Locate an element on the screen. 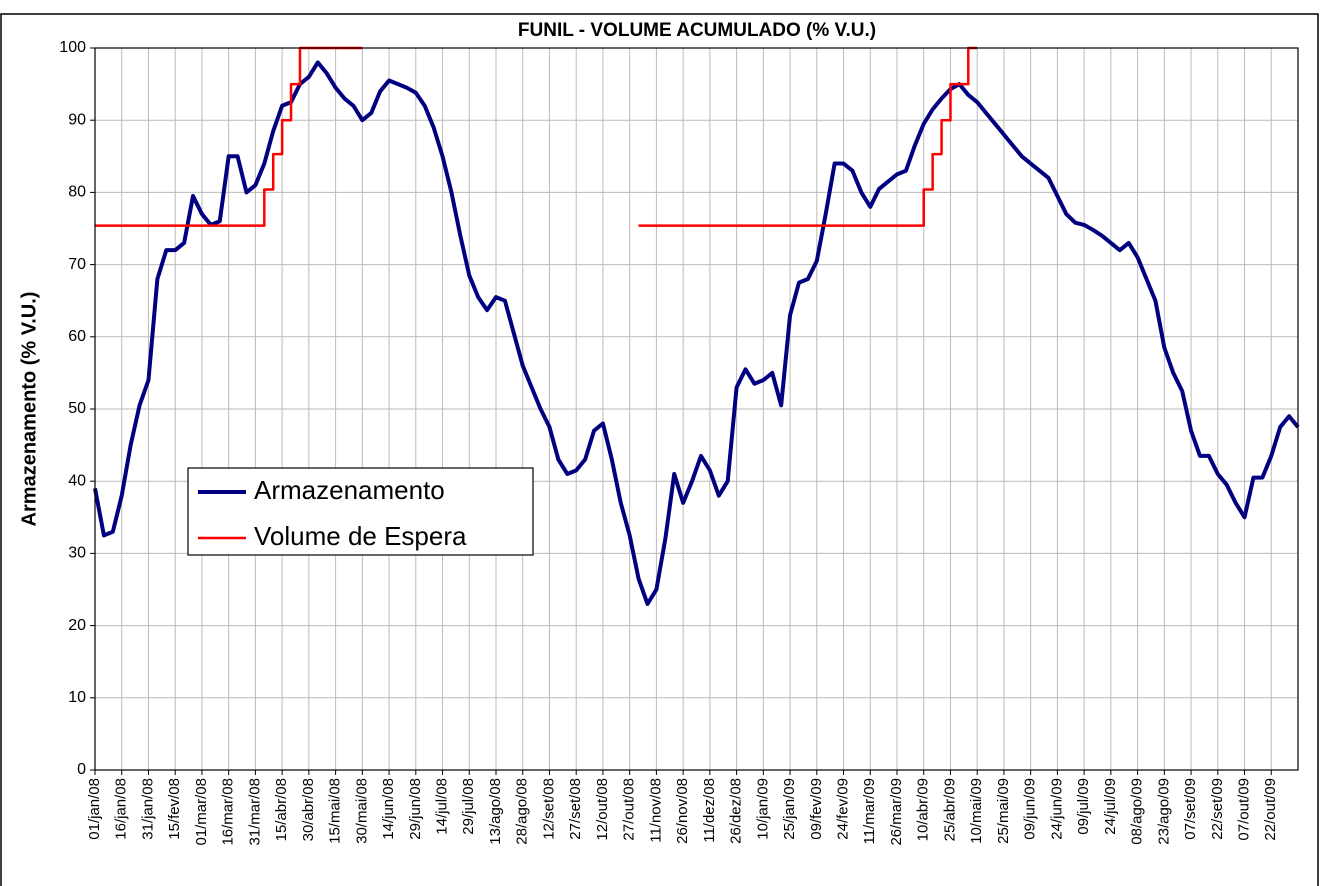 This screenshot has width=1320, height=886. x-tick-label: 10/jan/09 is located at coordinates (762, 809).